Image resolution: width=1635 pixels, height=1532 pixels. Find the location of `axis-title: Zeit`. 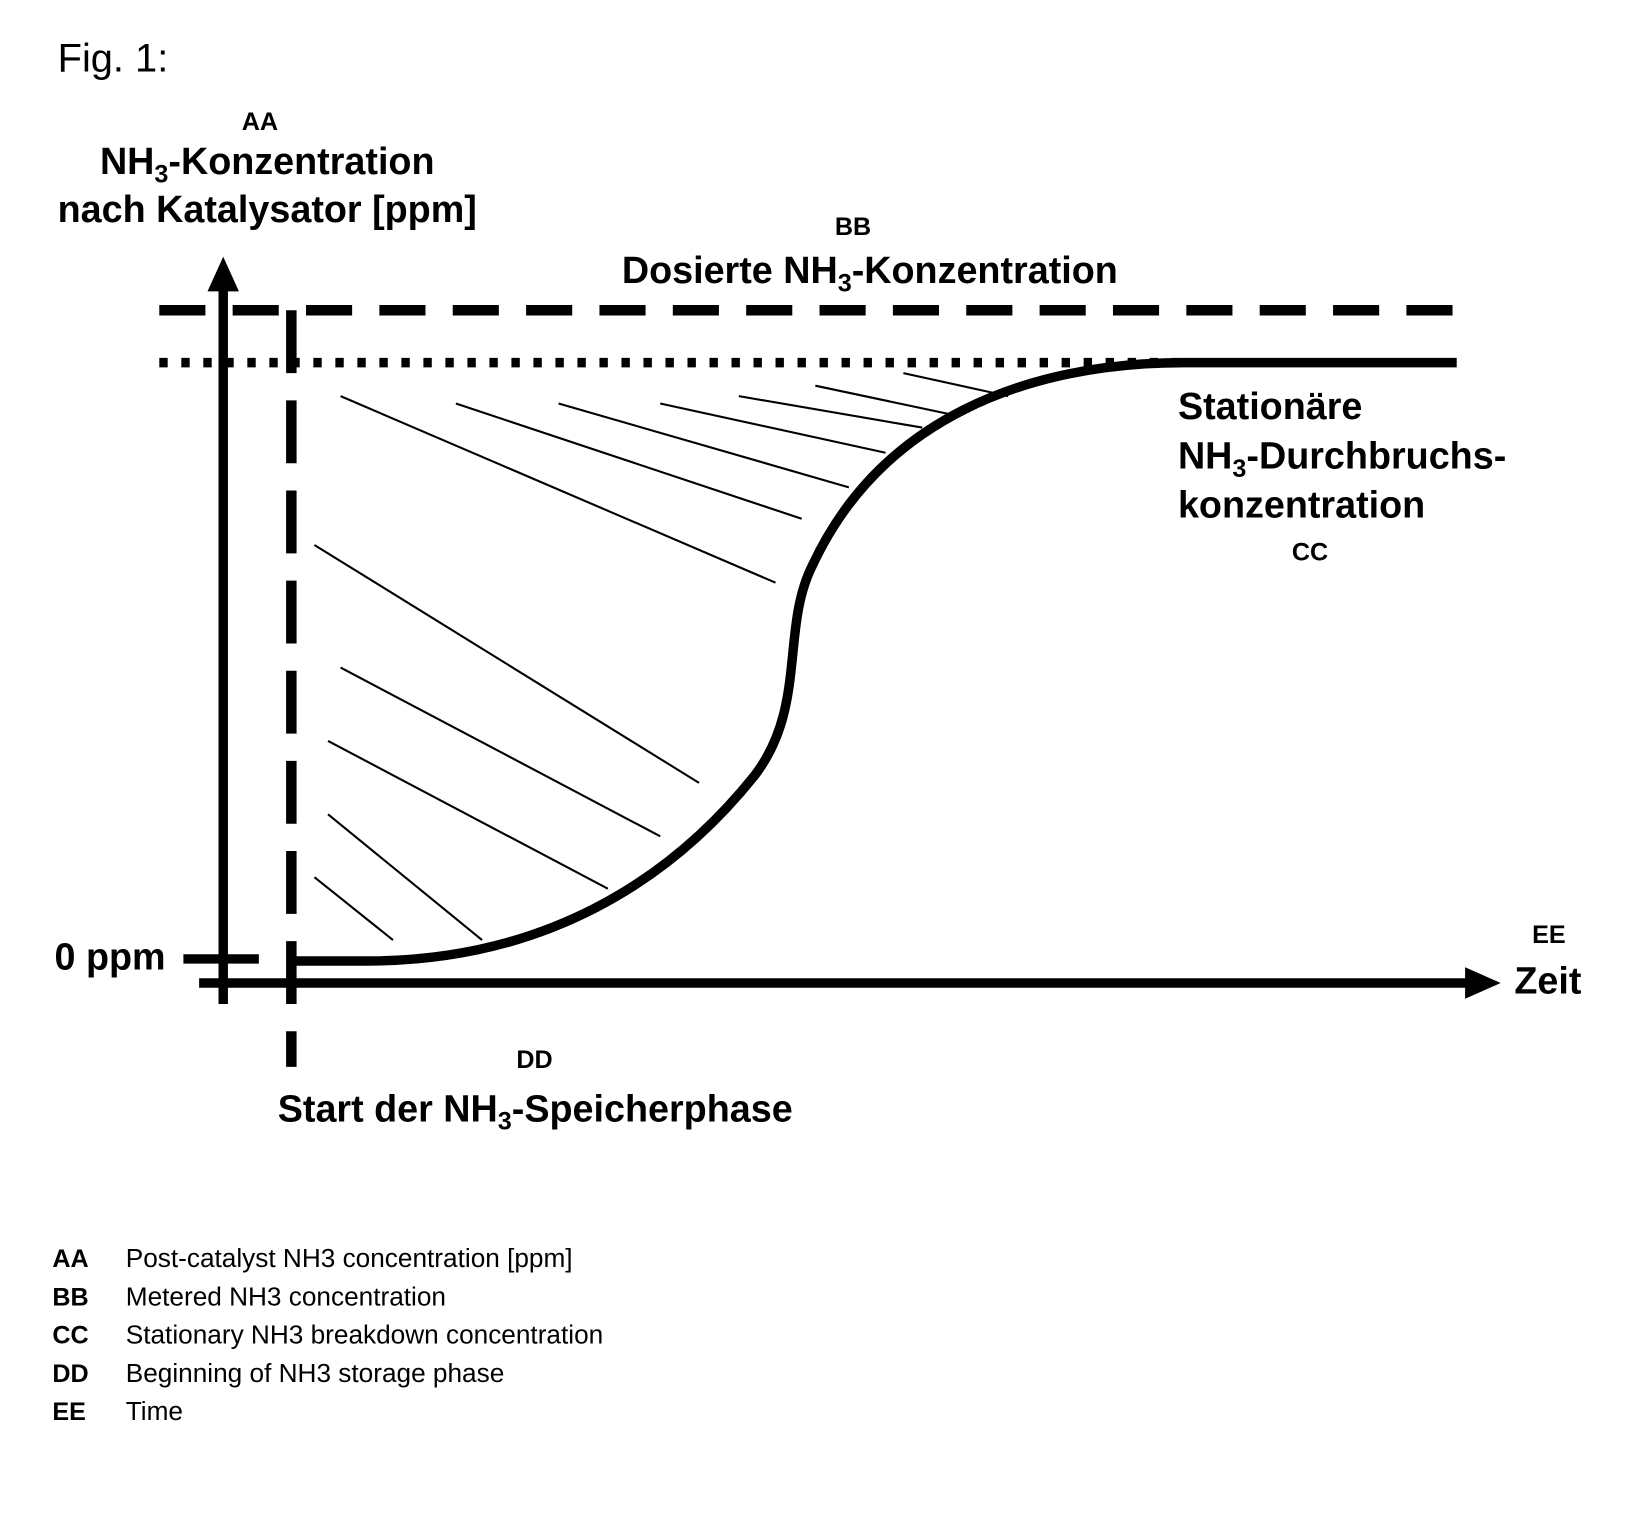

axis-title: Zeit is located at coordinates (1547, 981).